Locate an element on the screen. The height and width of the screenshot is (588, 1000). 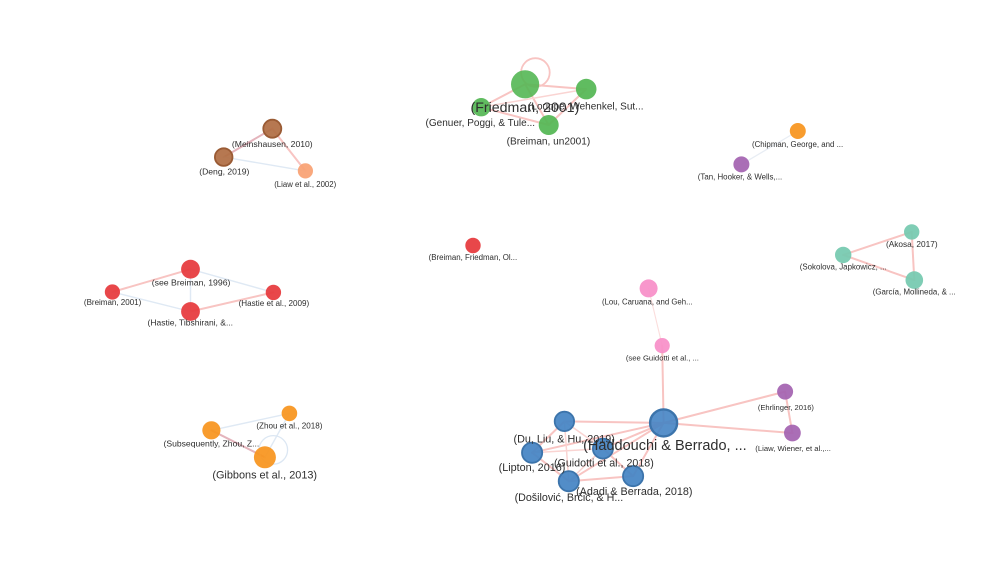
svg-text: (Adadi & Berrada, 2018) is located at coordinates (634, 492).